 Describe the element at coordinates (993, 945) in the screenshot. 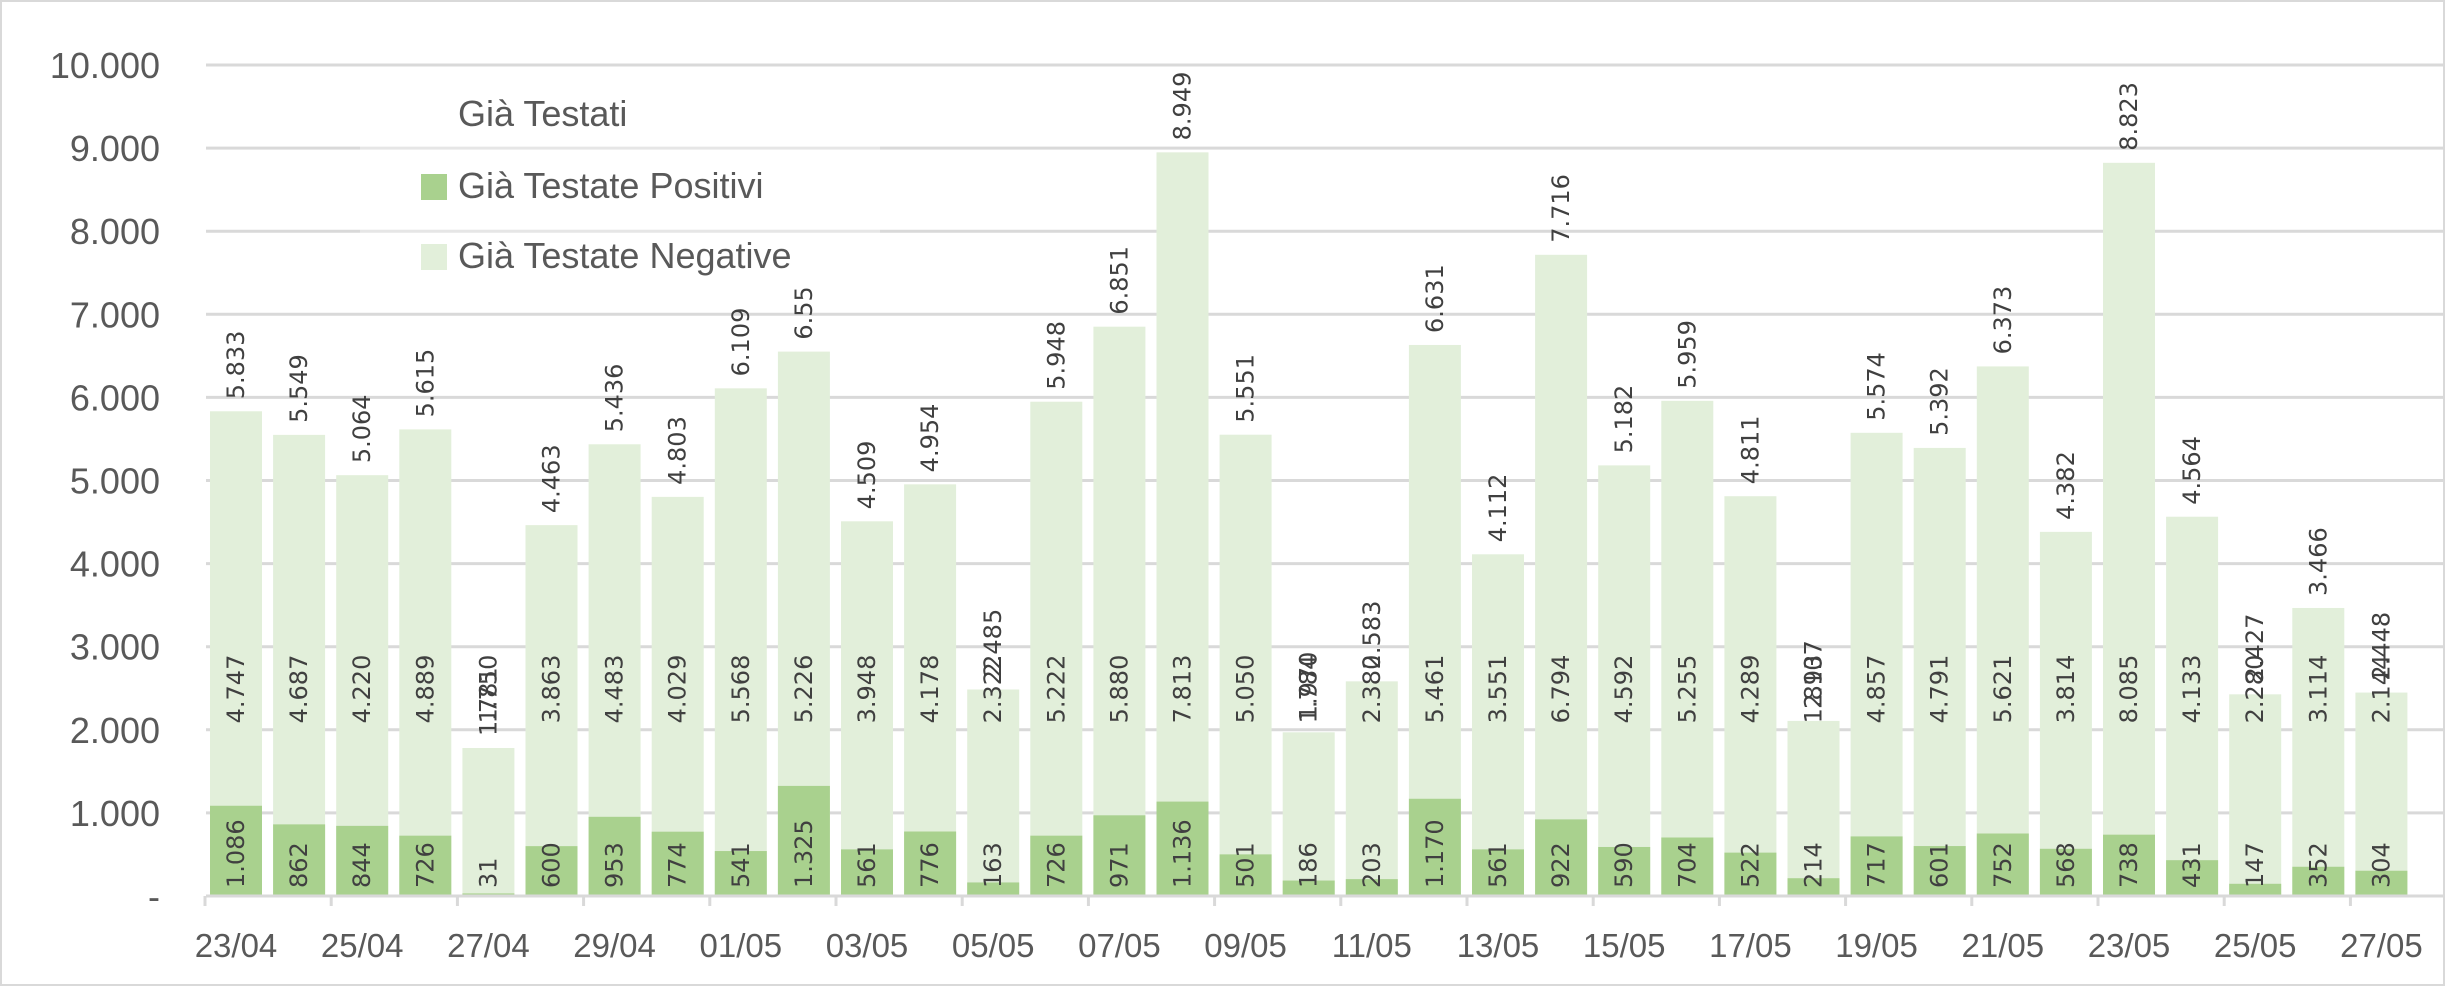

I see `x-tick-label: 05/05` at that location.